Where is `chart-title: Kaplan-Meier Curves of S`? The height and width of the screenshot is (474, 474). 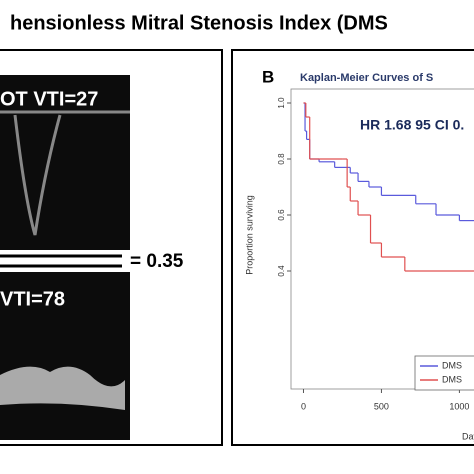 chart-title: Kaplan-Meier Curves of S is located at coordinates (366, 78).